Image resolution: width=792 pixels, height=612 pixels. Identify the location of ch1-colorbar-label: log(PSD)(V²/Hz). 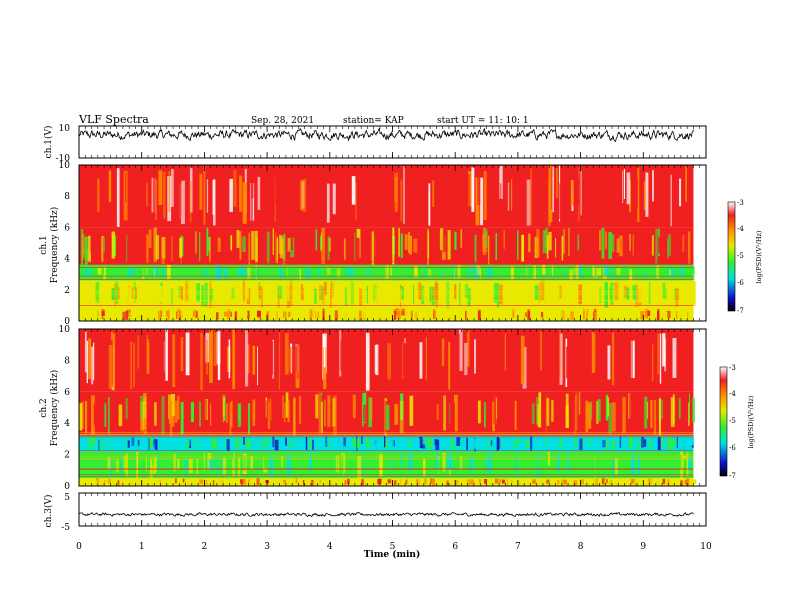
(759, 256).